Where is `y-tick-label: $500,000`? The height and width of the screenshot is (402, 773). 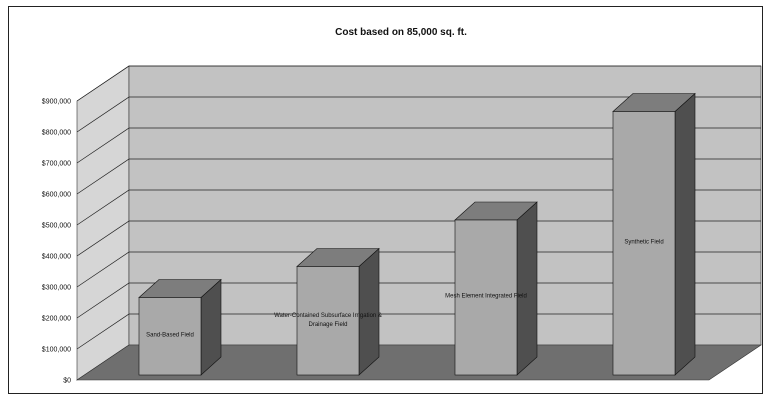
y-tick-label: $500,000 is located at coordinates (56, 226).